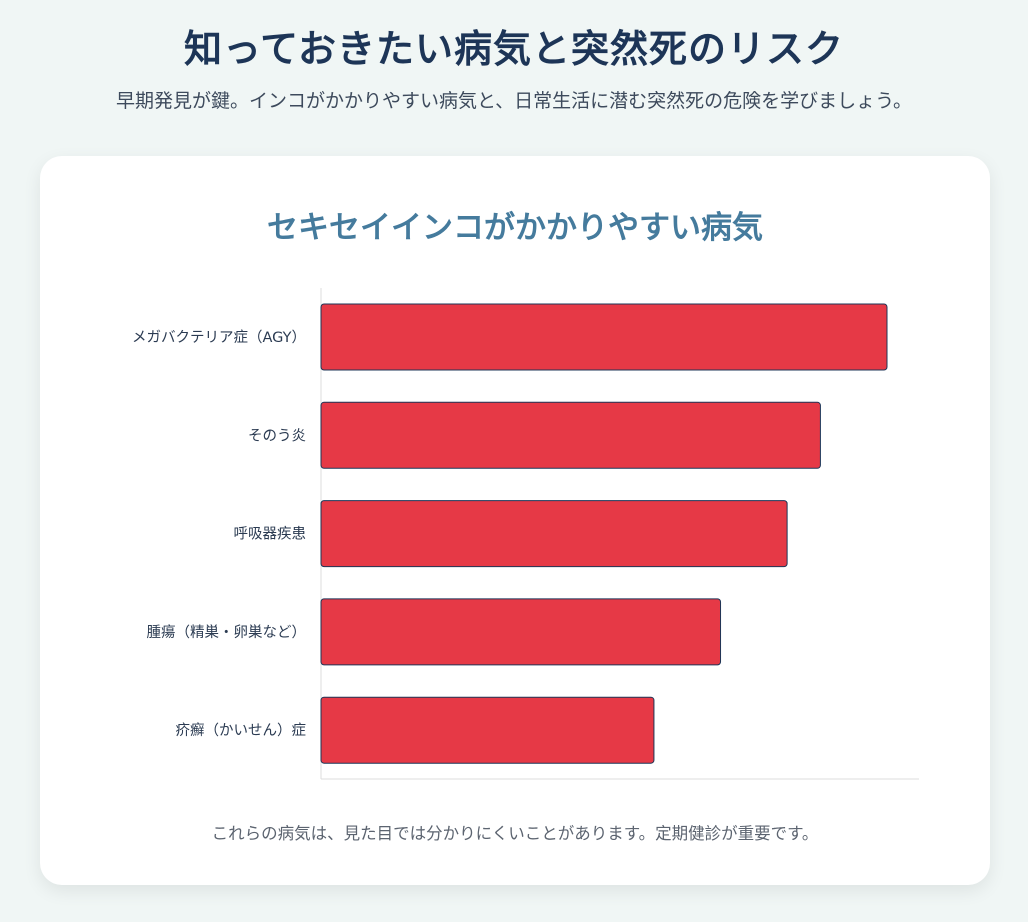  What do you see at coordinates (515, 228) in the screenshot?
I see `chart-title: セキセイインコがかかりやすい病気` at bounding box center [515, 228].